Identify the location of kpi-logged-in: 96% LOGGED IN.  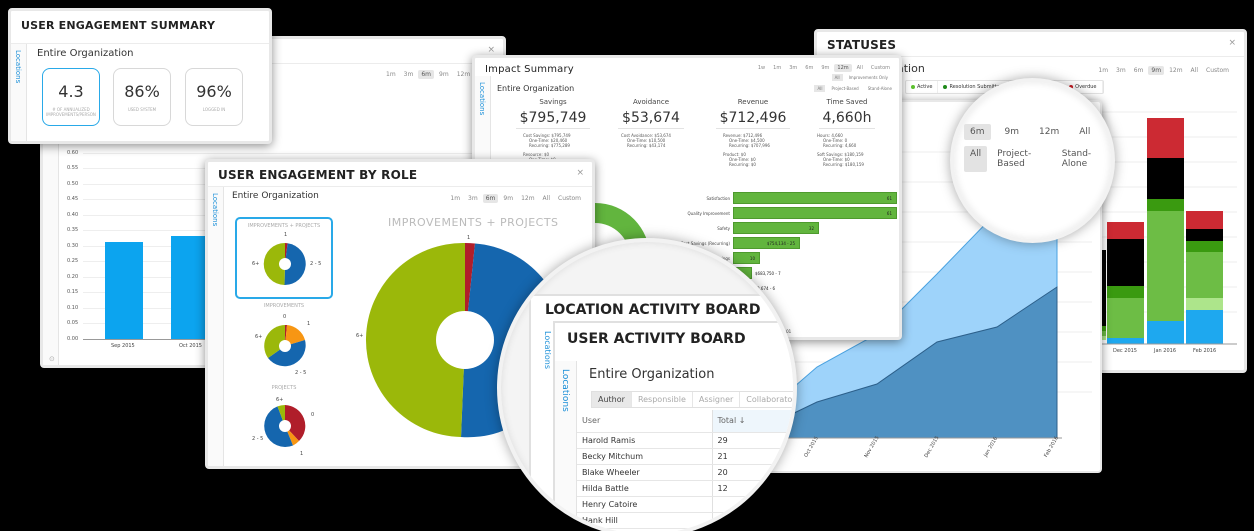
(214, 97).